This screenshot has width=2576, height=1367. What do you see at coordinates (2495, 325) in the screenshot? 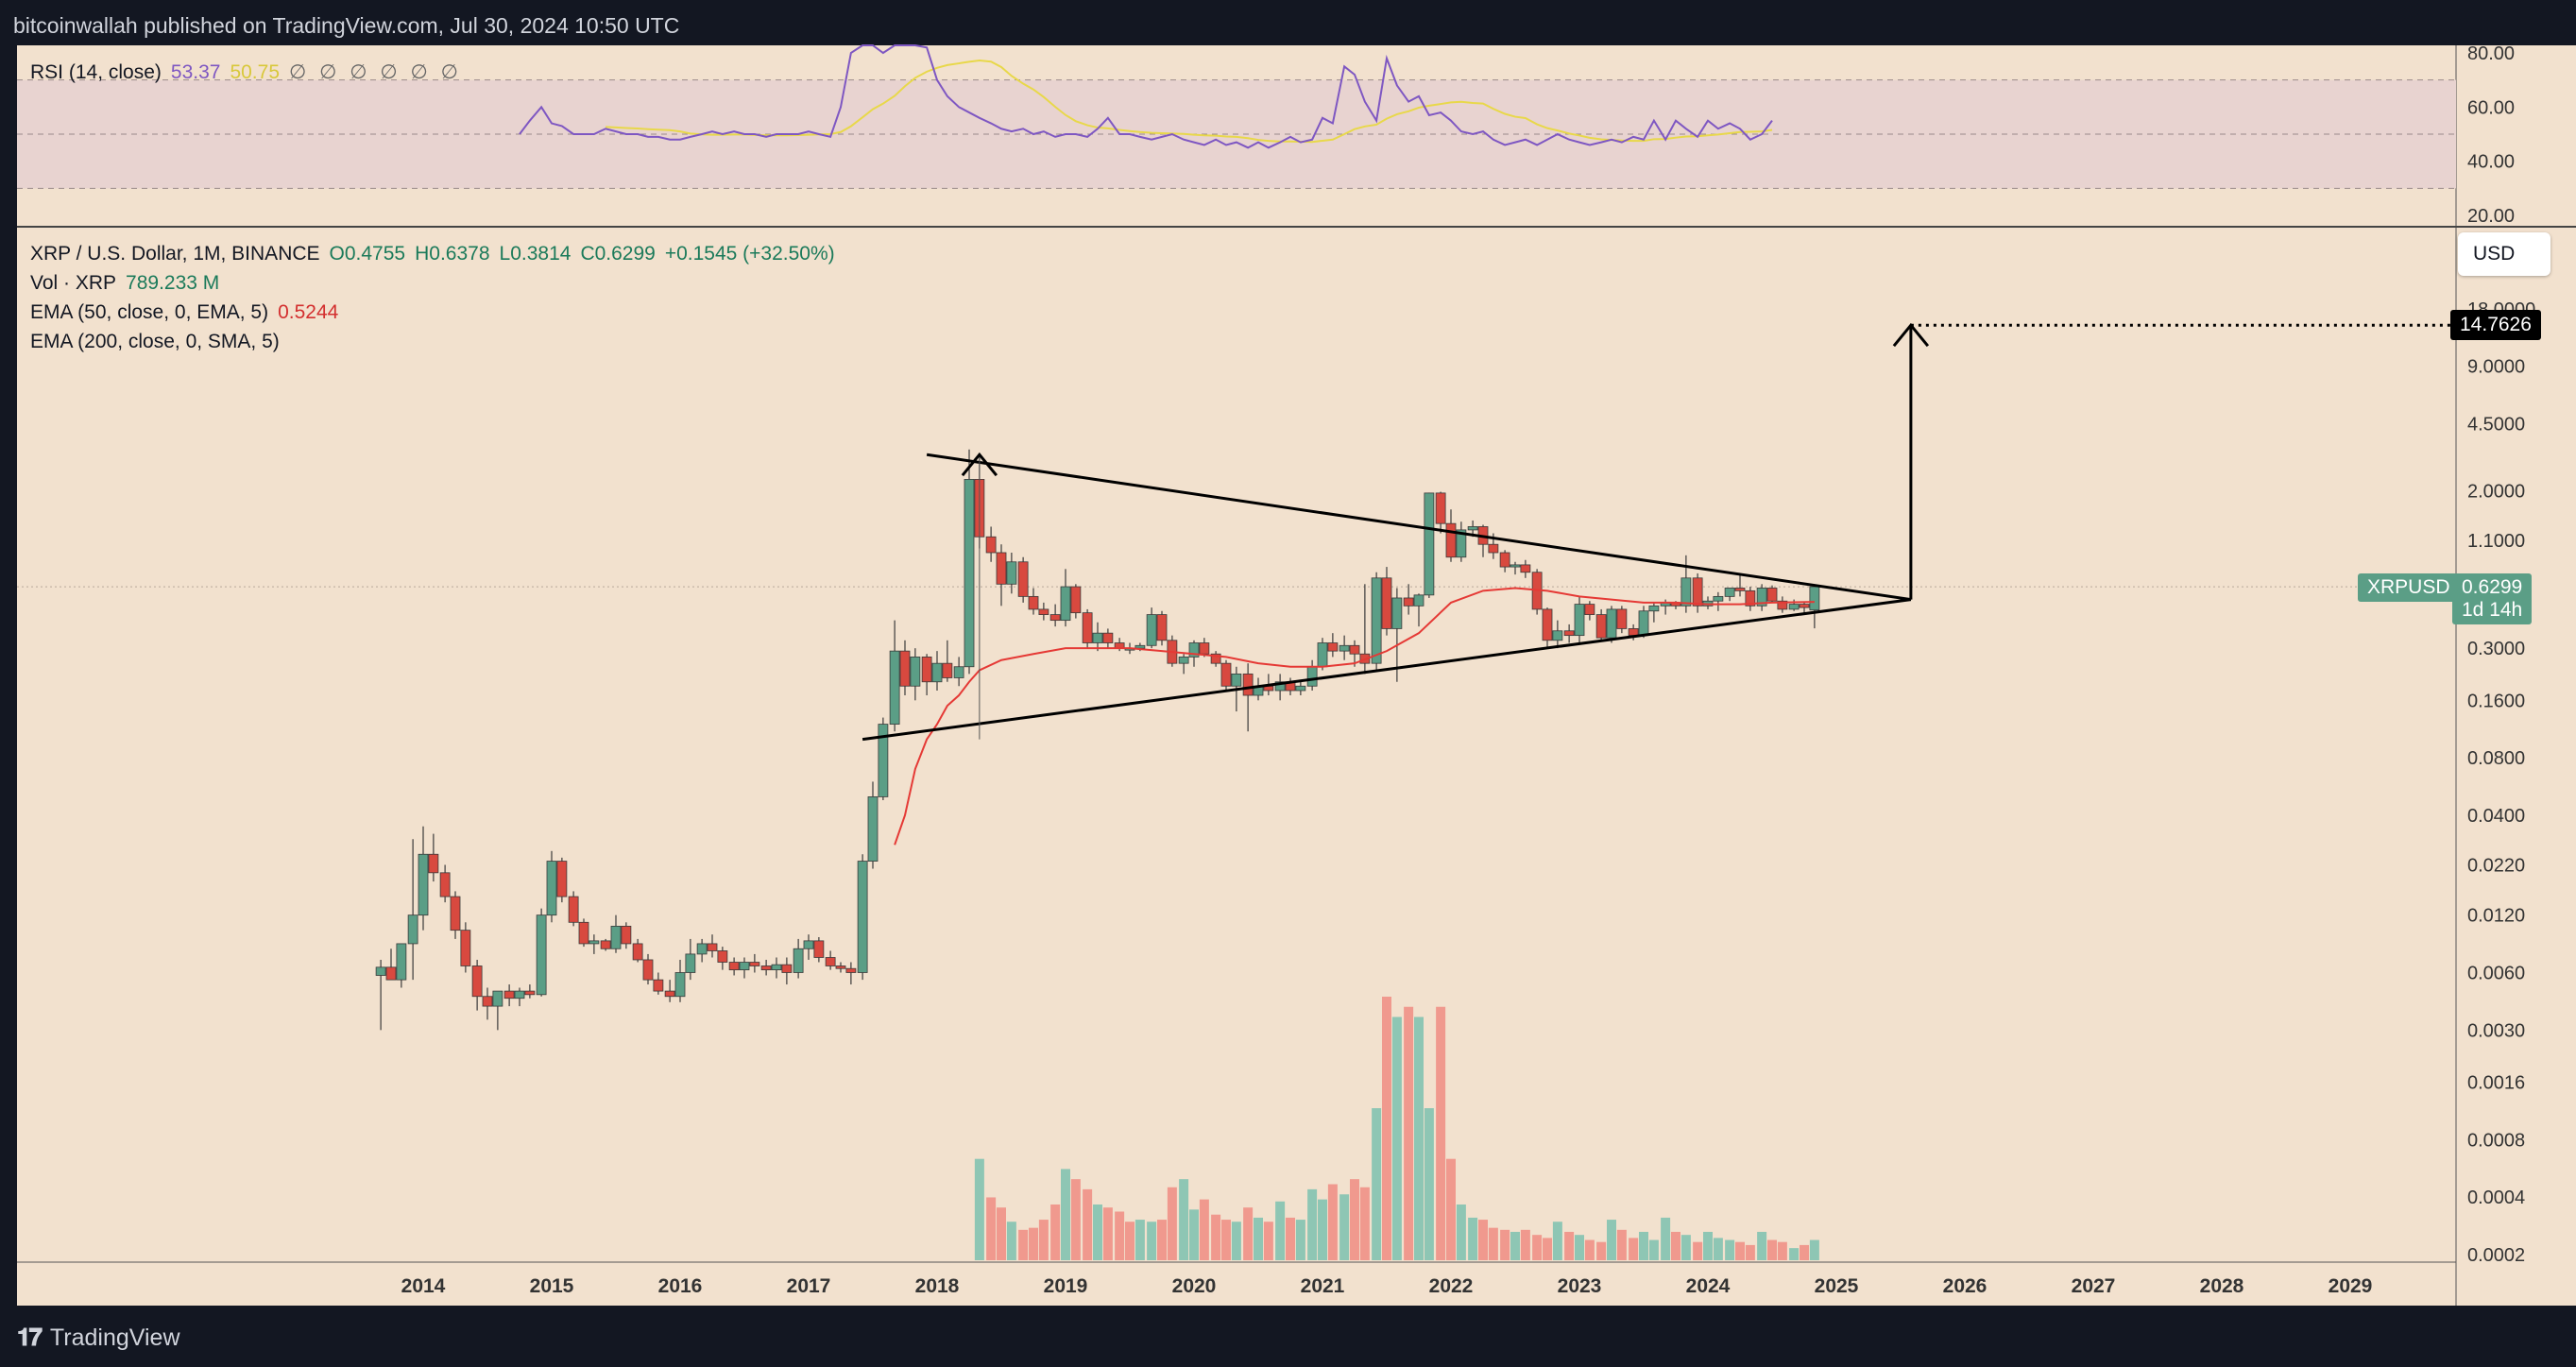
I see `target-price-tag: 14.7626` at bounding box center [2495, 325].